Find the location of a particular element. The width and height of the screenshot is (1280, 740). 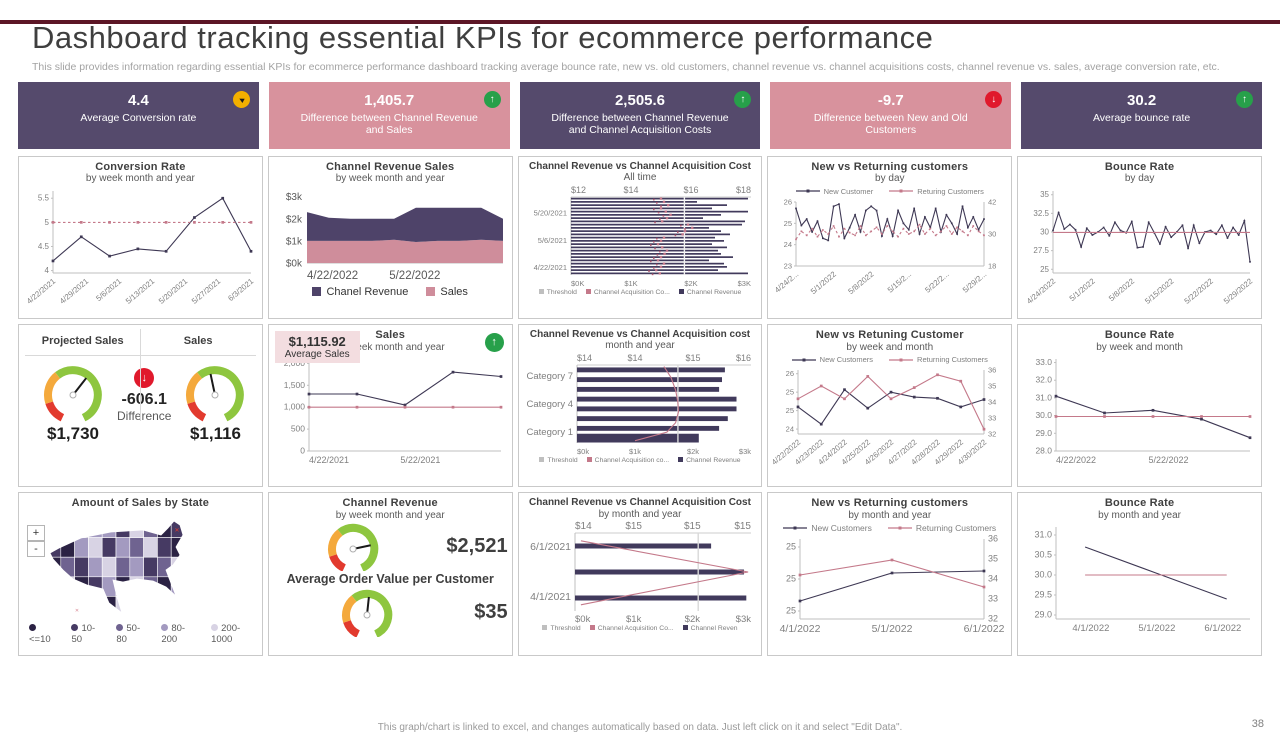

legend-label: New Customers is located at coordinates (846, 360).